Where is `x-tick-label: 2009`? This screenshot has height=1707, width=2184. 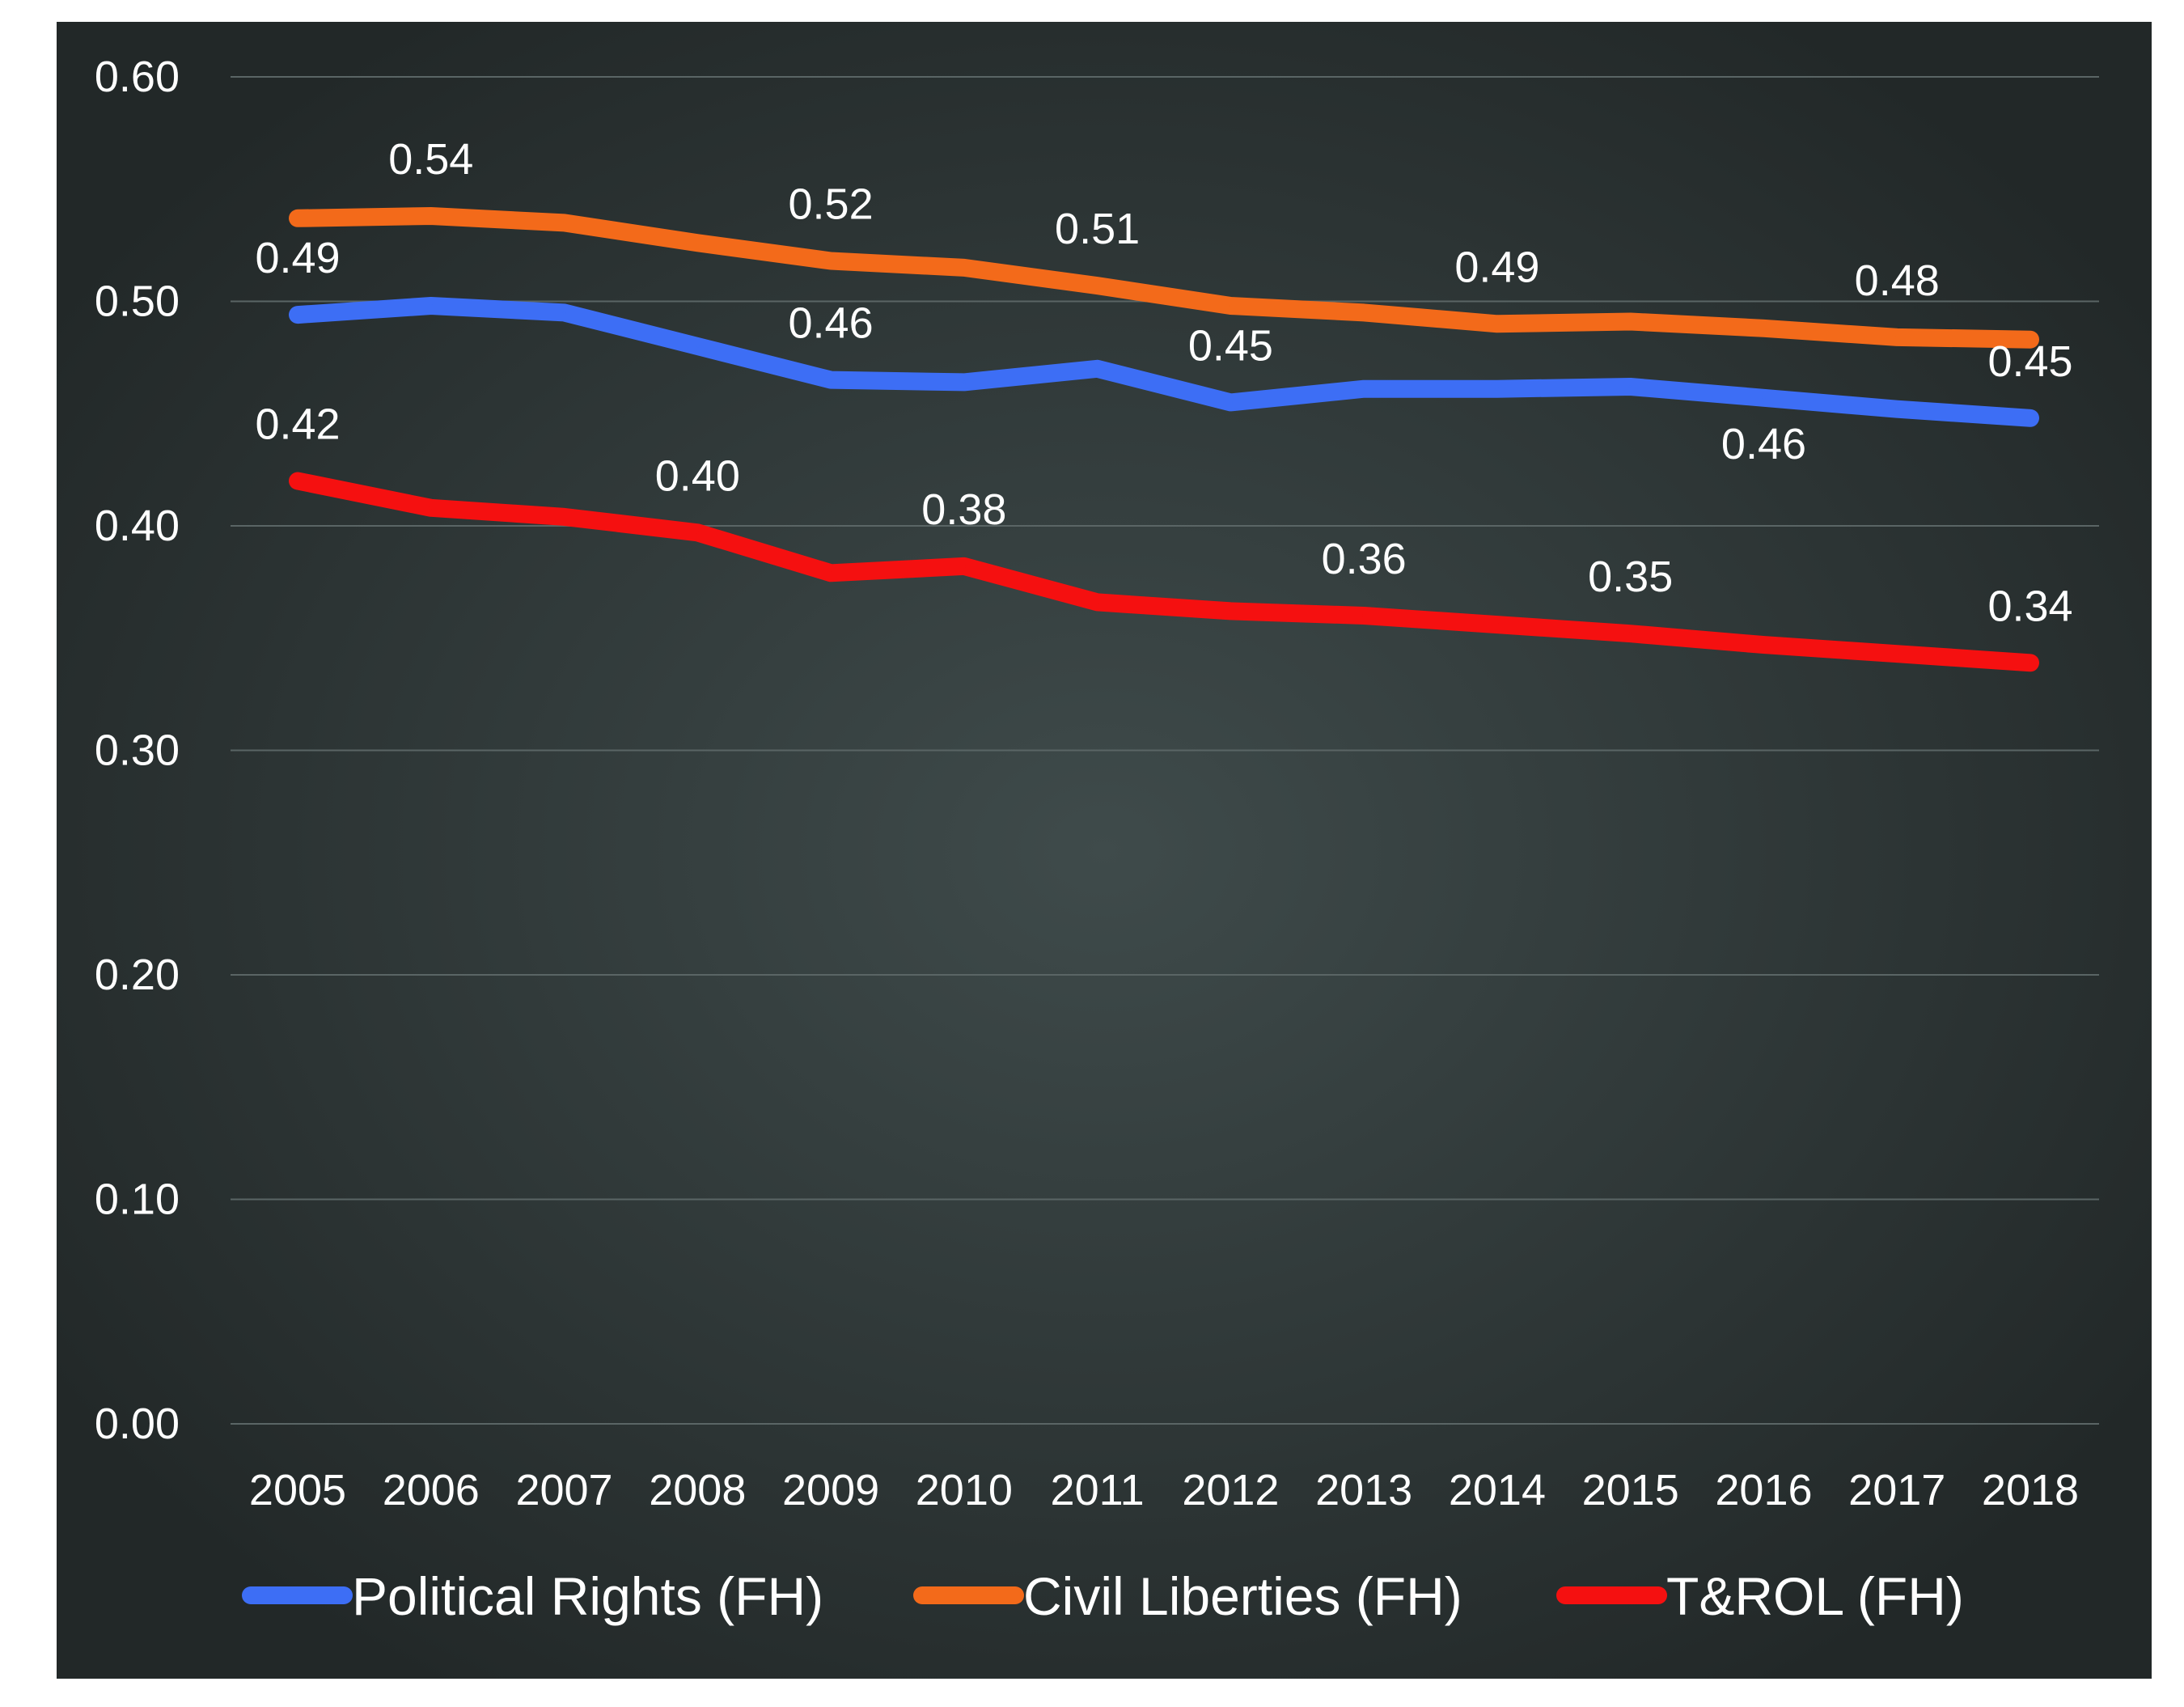 x-tick-label: 2009 is located at coordinates (830, 1490).